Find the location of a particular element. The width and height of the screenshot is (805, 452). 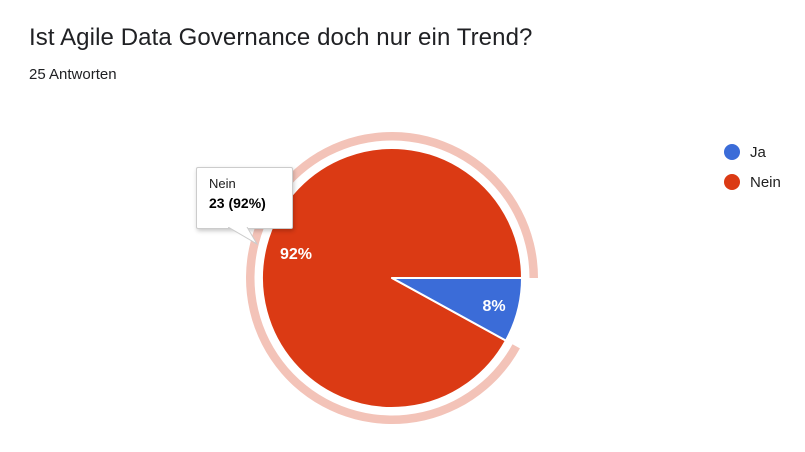

slice-tooltip: Nein 23 (92%) is located at coordinates (244, 206).